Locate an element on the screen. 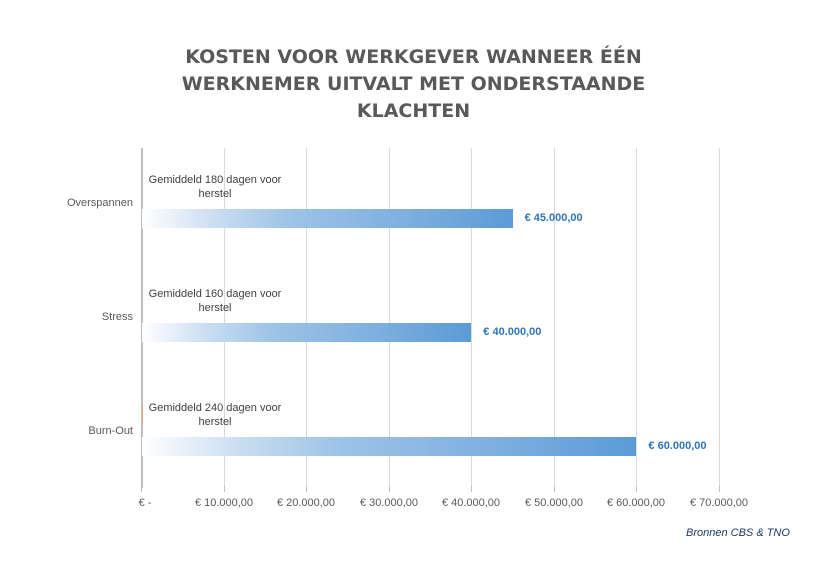 The height and width of the screenshot is (562, 827). x-tick-label: € 20.000,00 is located at coordinates (306, 503).